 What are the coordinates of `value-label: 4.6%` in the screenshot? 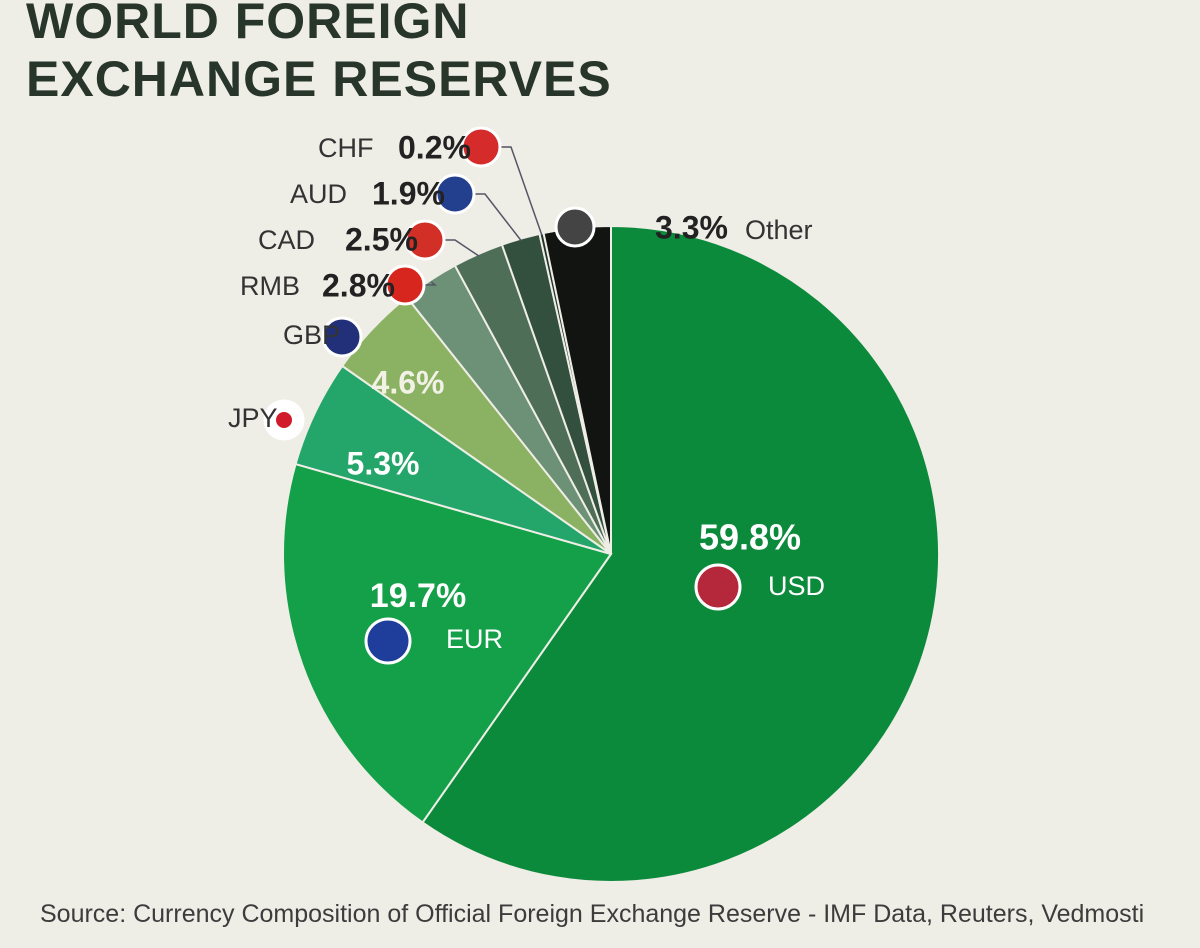 It's located at (408, 382).